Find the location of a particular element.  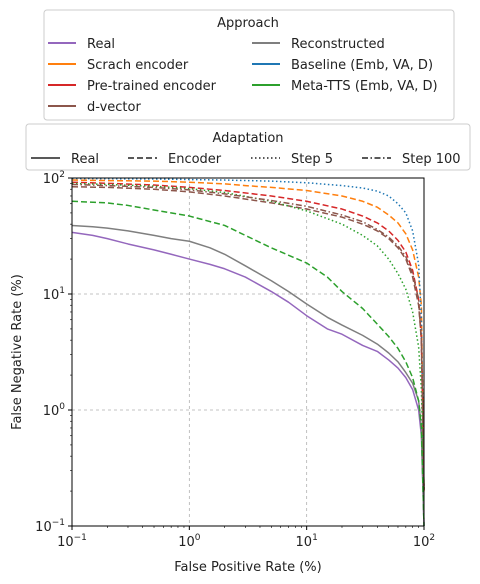

y-tick-label: 10⁻¹ is located at coordinates (50, 526).